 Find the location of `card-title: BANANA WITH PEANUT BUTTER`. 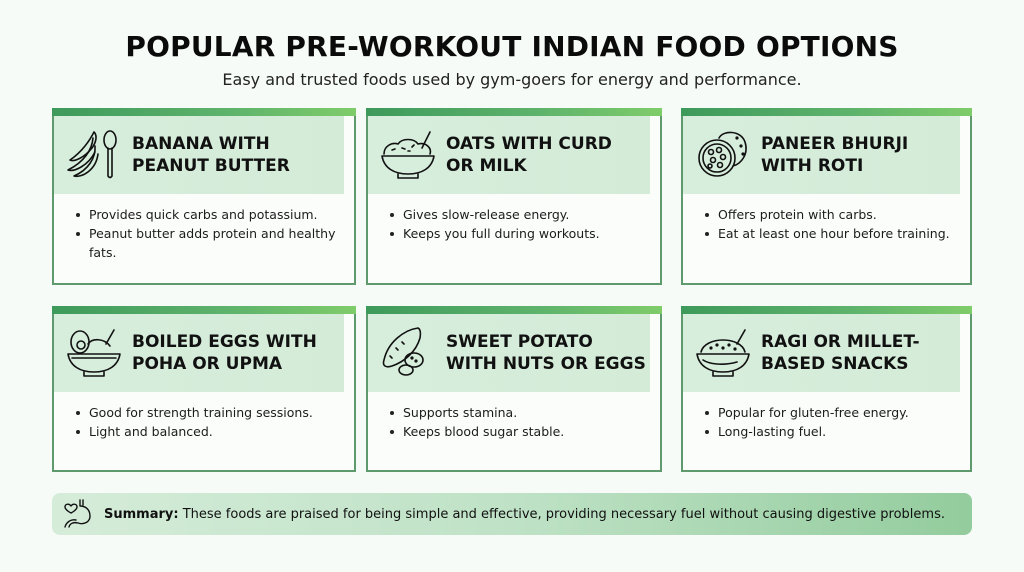

card-title: BANANA WITH PEANUT BUTTER is located at coordinates (211, 155).